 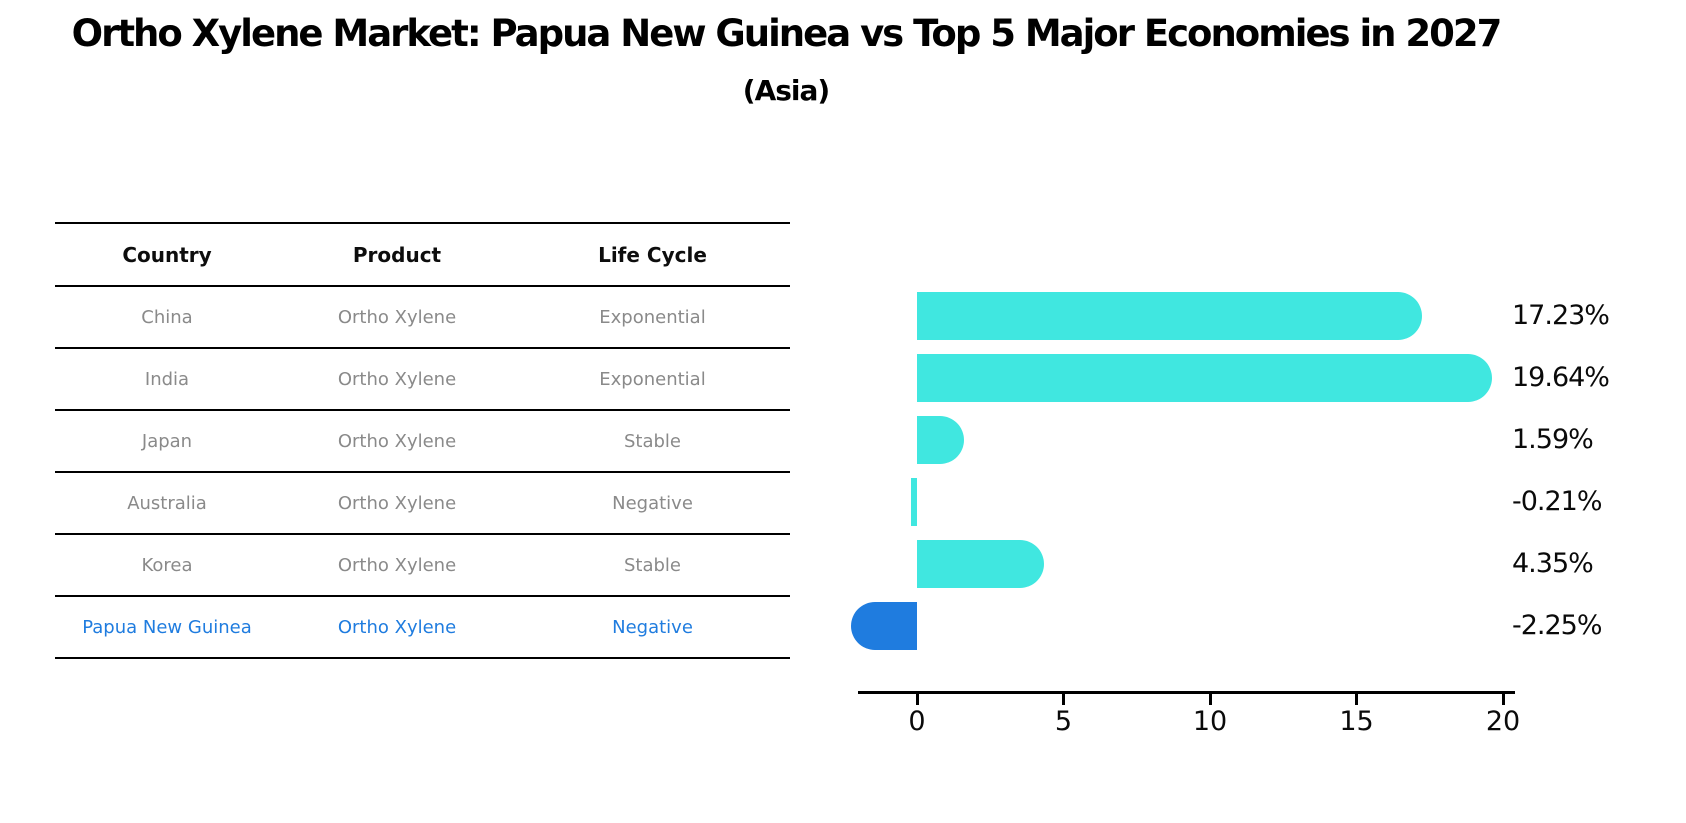 What do you see at coordinates (1561, 315) in the screenshot?
I see `value-label: 17.23%` at bounding box center [1561, 315].